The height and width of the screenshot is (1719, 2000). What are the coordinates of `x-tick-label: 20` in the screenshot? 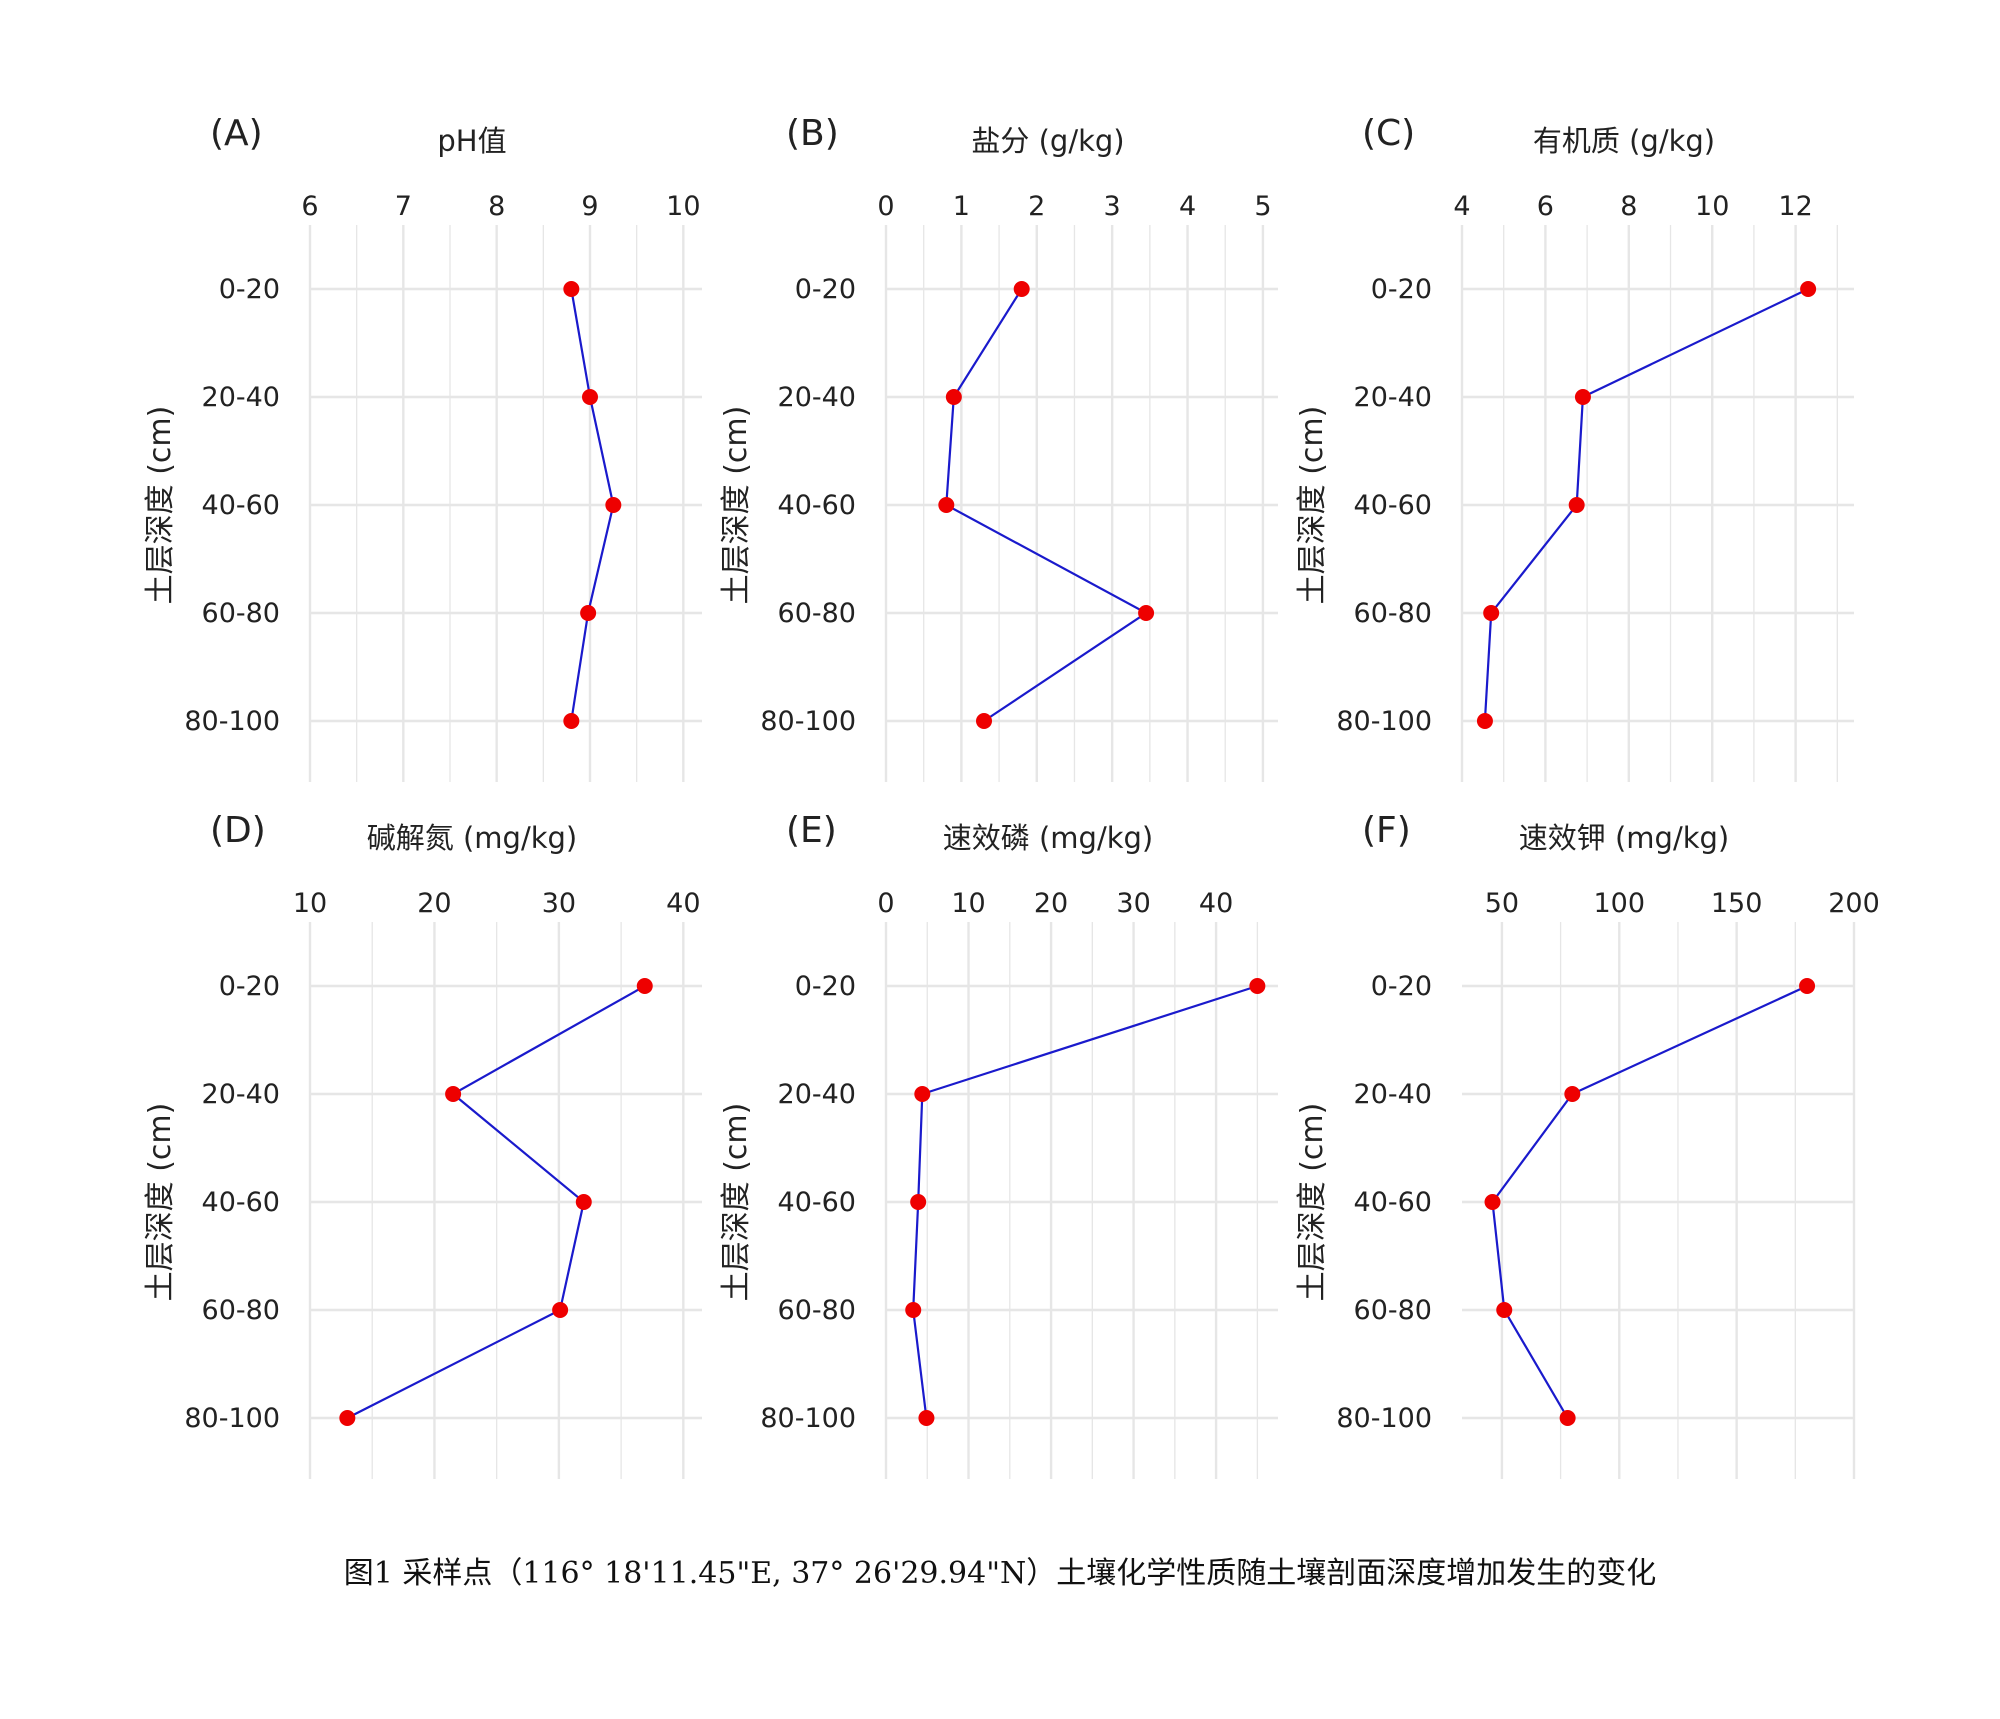 It's located at (1051, 903).